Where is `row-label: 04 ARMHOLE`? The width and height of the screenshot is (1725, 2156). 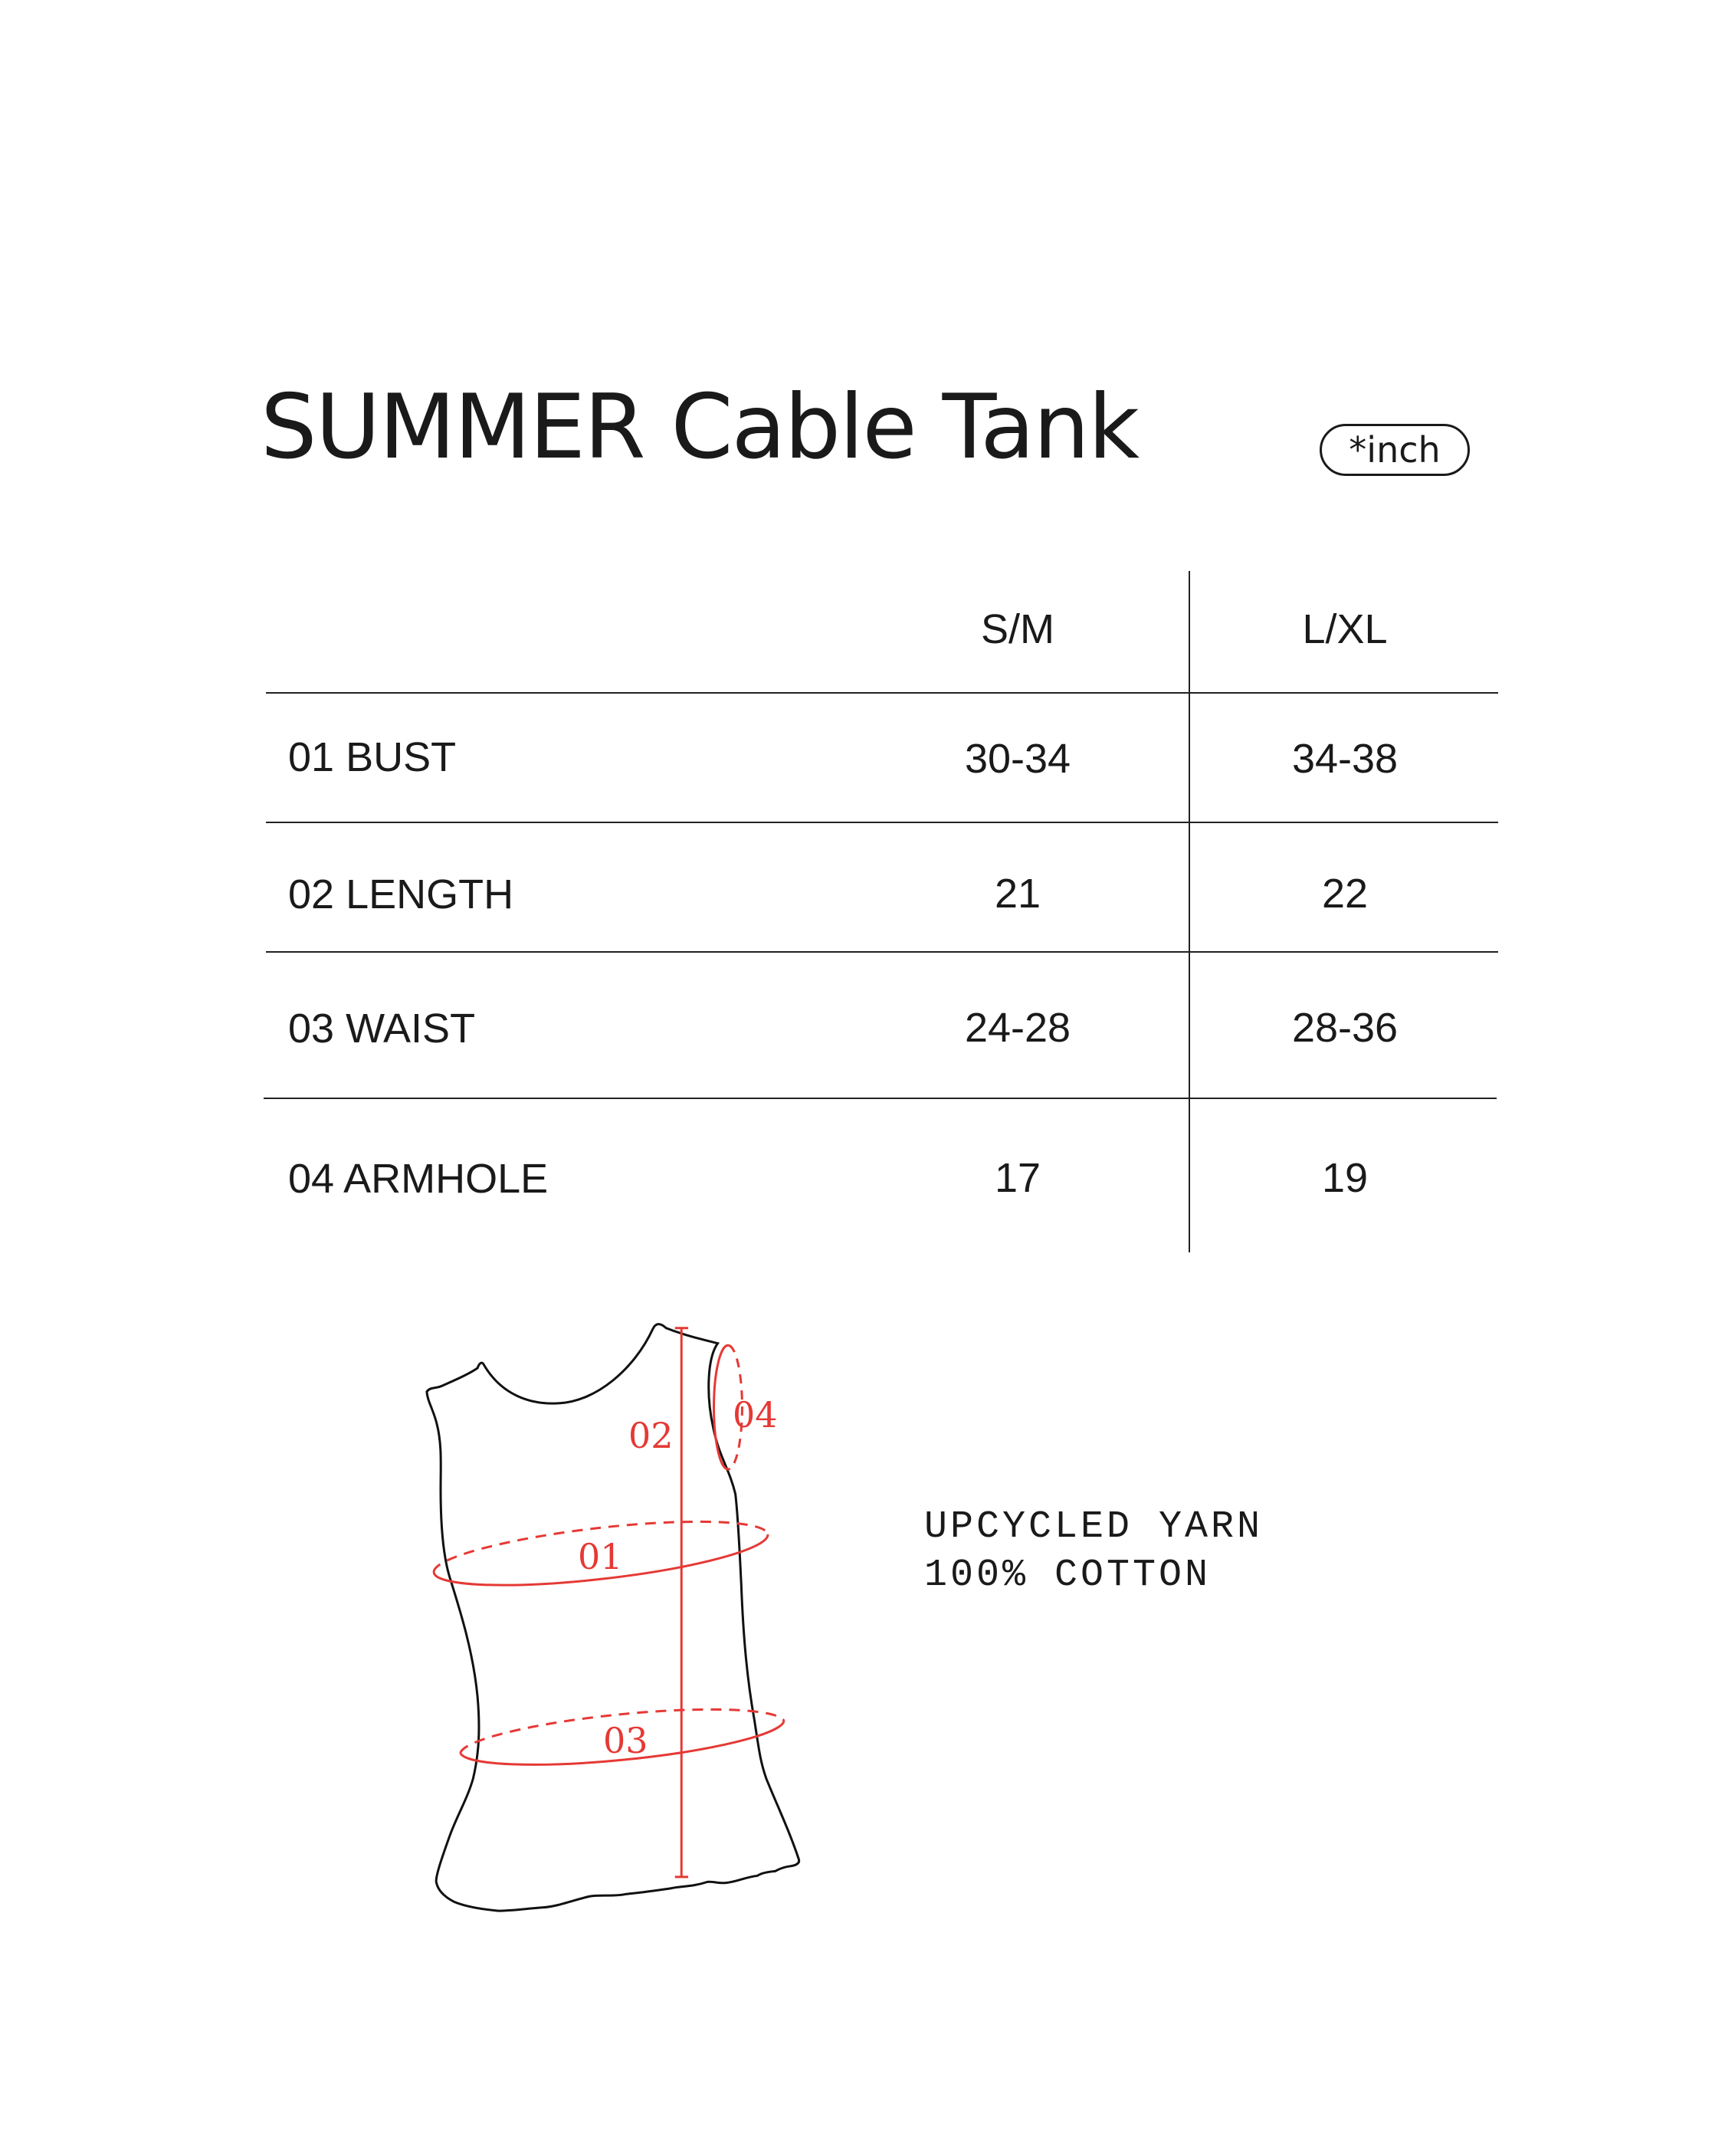
row-label: 04 ARMHOLE is located at coordinates (418, 1179).